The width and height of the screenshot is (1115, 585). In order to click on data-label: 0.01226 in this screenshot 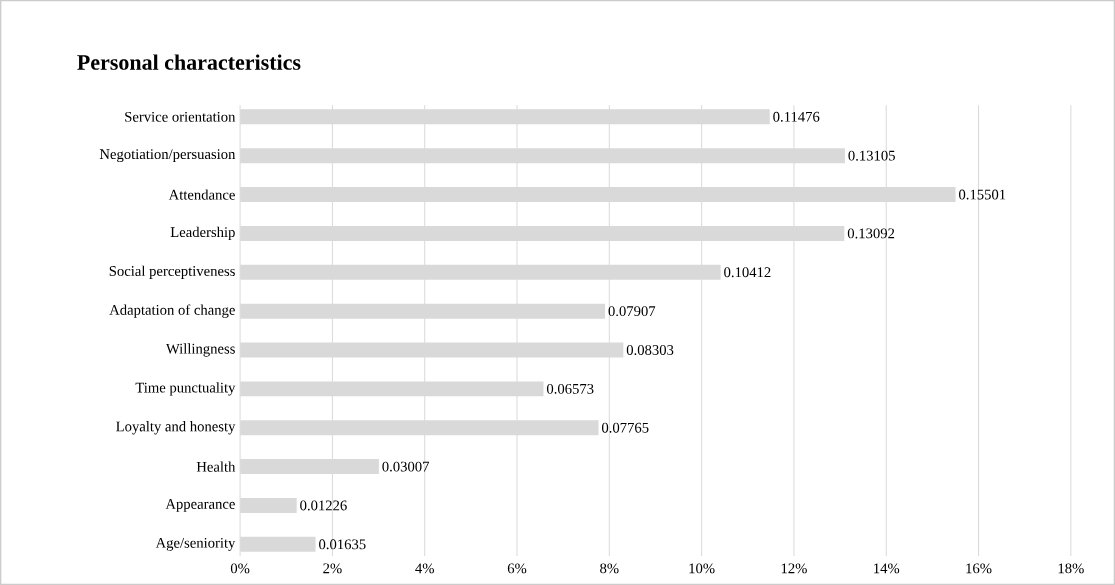, I will do `click(323, 505)`.